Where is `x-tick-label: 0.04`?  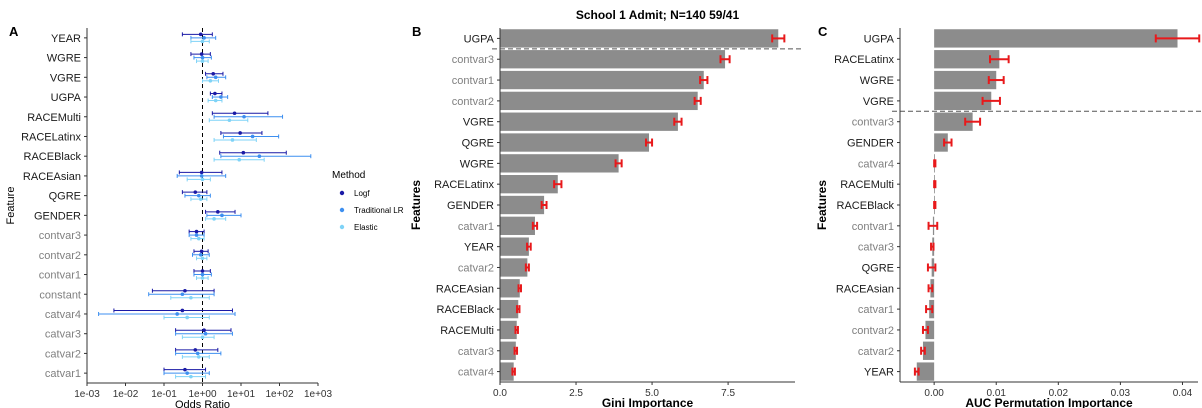 x-tick-label: 0.04 is located at coordinates (1183, 393).